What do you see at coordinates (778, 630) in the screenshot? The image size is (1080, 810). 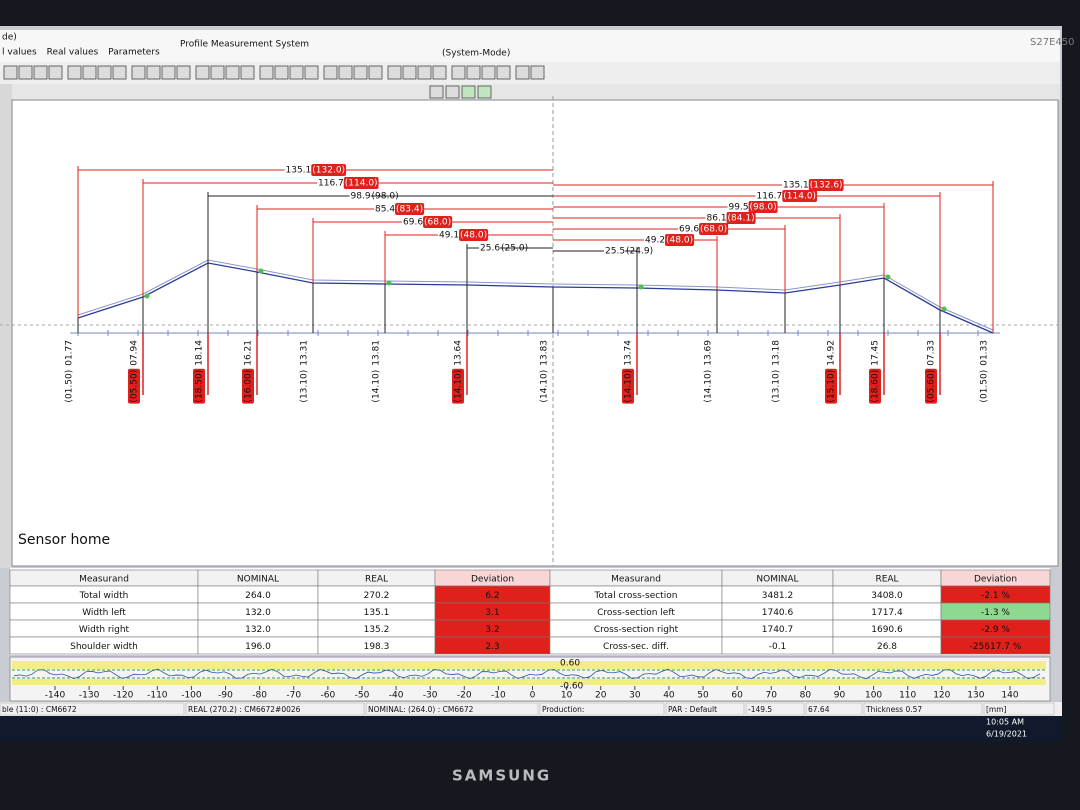 I see `table-value: 1740.7` at bounding box center [778, 630].